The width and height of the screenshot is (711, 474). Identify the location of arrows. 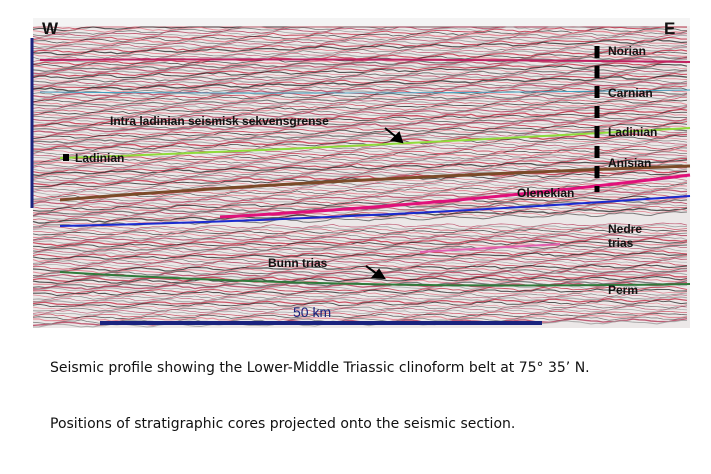
(384, 203).